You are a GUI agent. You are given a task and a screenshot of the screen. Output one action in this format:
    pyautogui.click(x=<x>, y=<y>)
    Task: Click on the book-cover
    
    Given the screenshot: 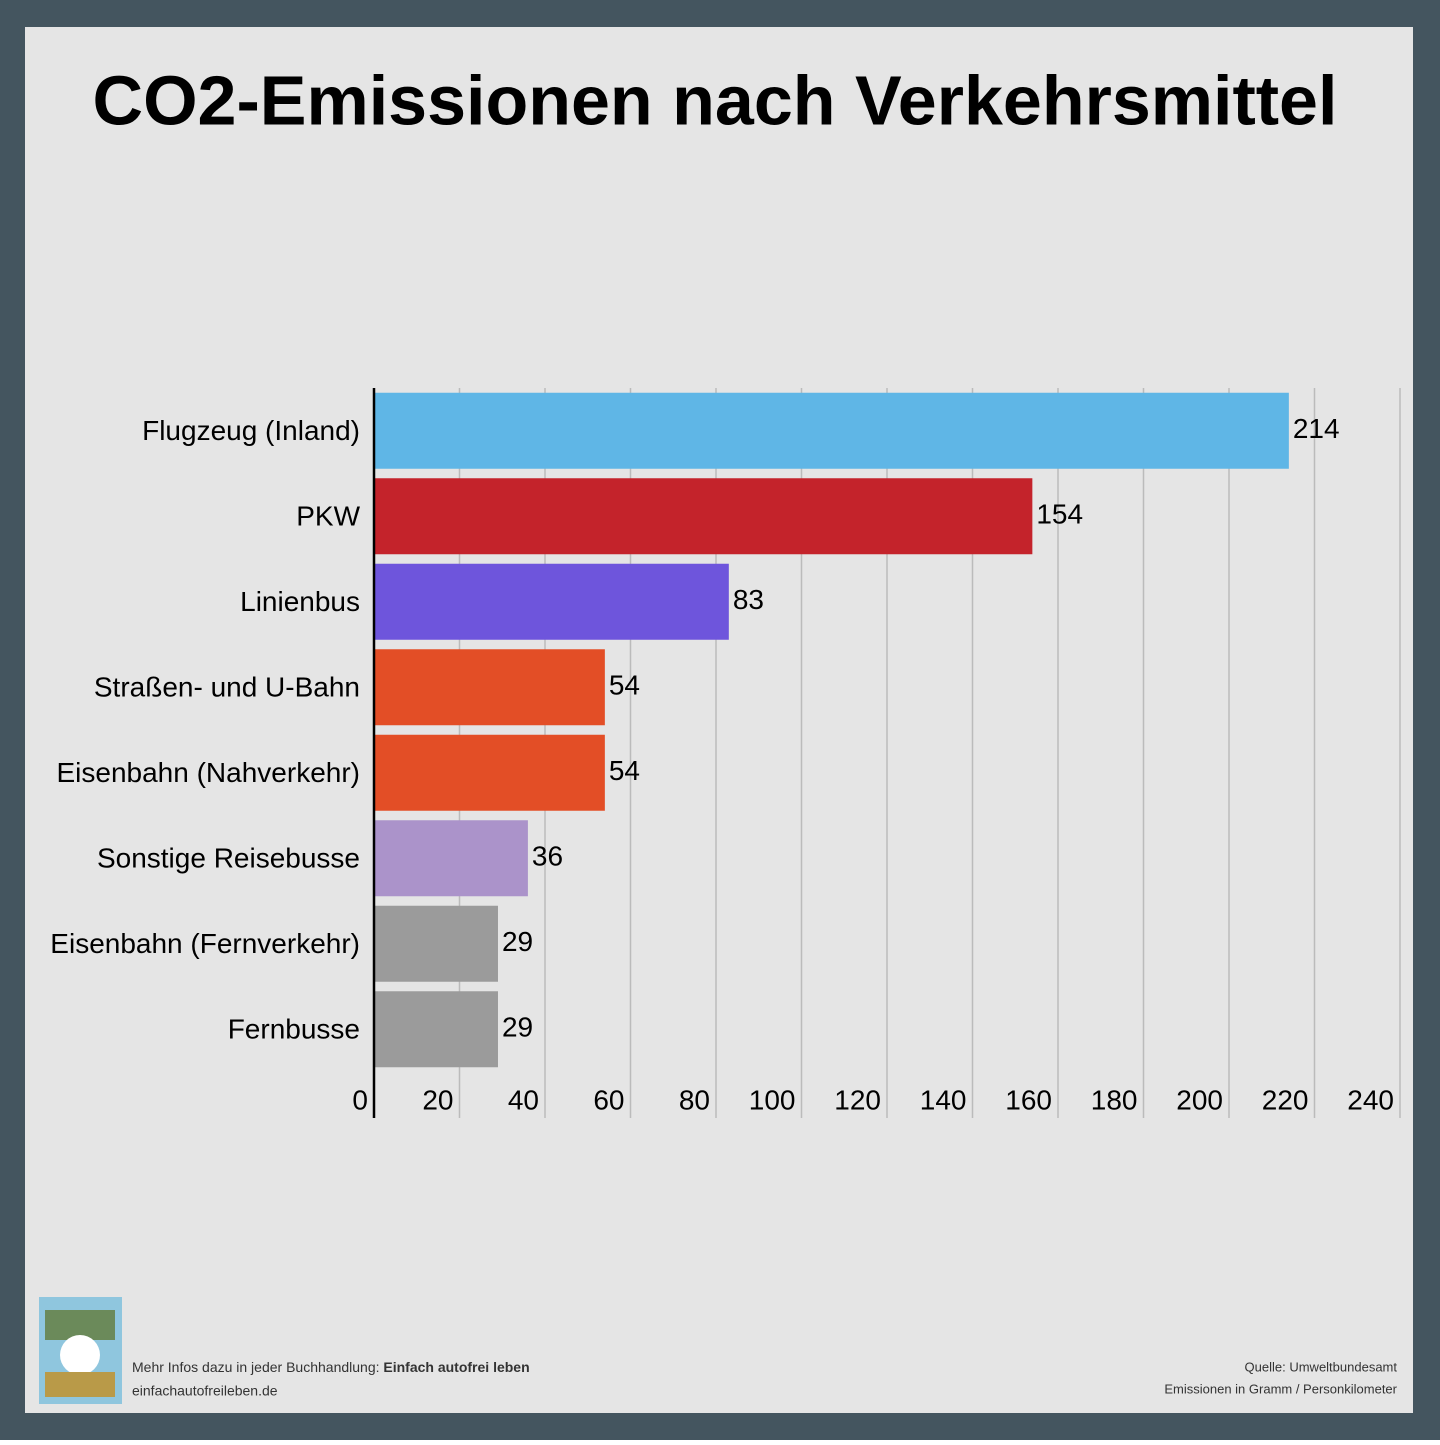 What is the action you would take?
    pyautogui.click(x=80, y=1350)
    